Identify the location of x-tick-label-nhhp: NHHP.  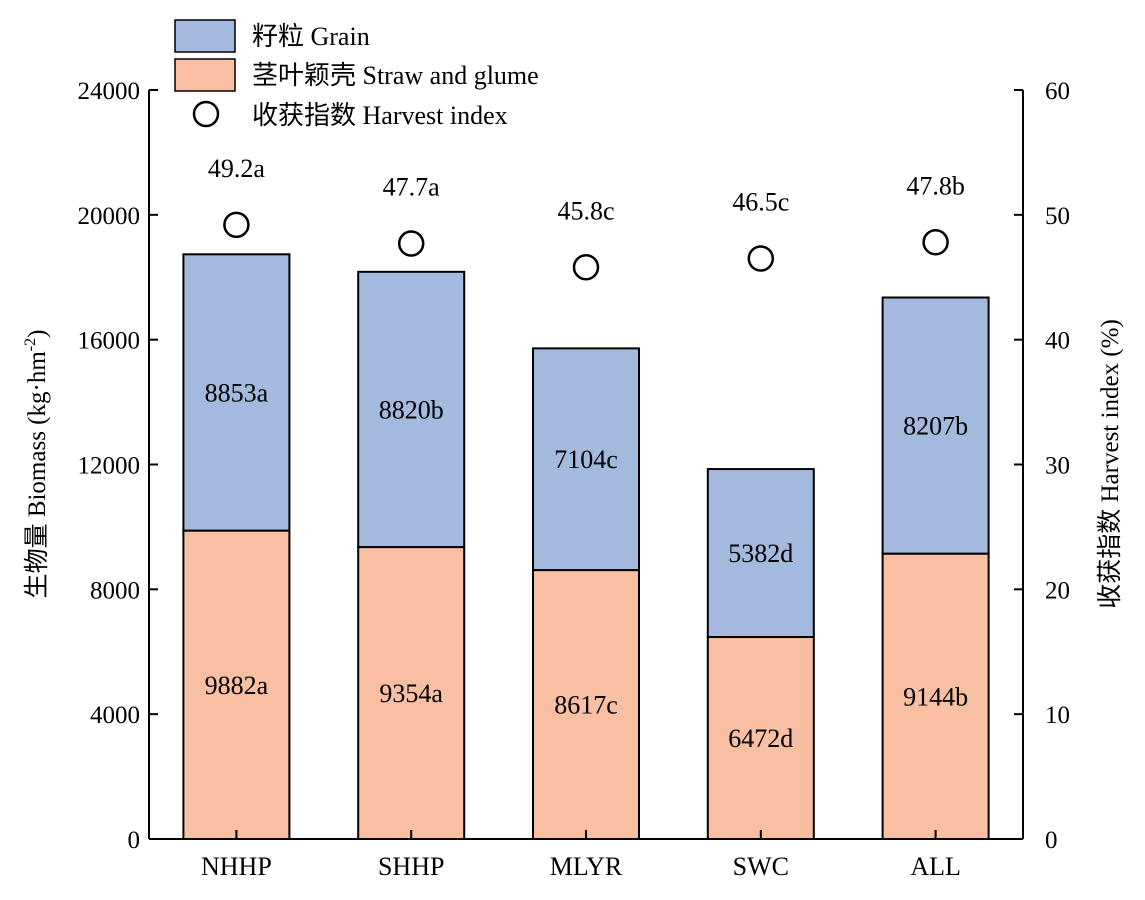
(236, 866).